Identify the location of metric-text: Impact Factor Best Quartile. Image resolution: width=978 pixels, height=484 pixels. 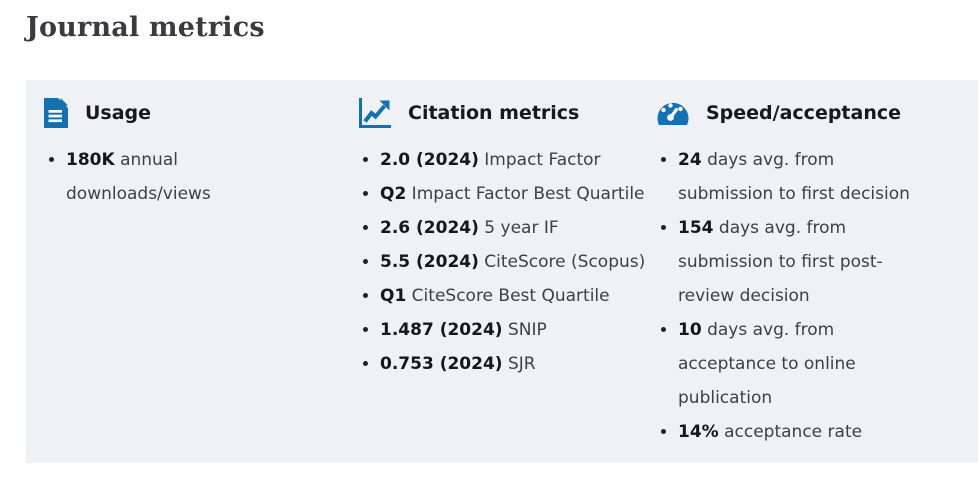
(525, 194).